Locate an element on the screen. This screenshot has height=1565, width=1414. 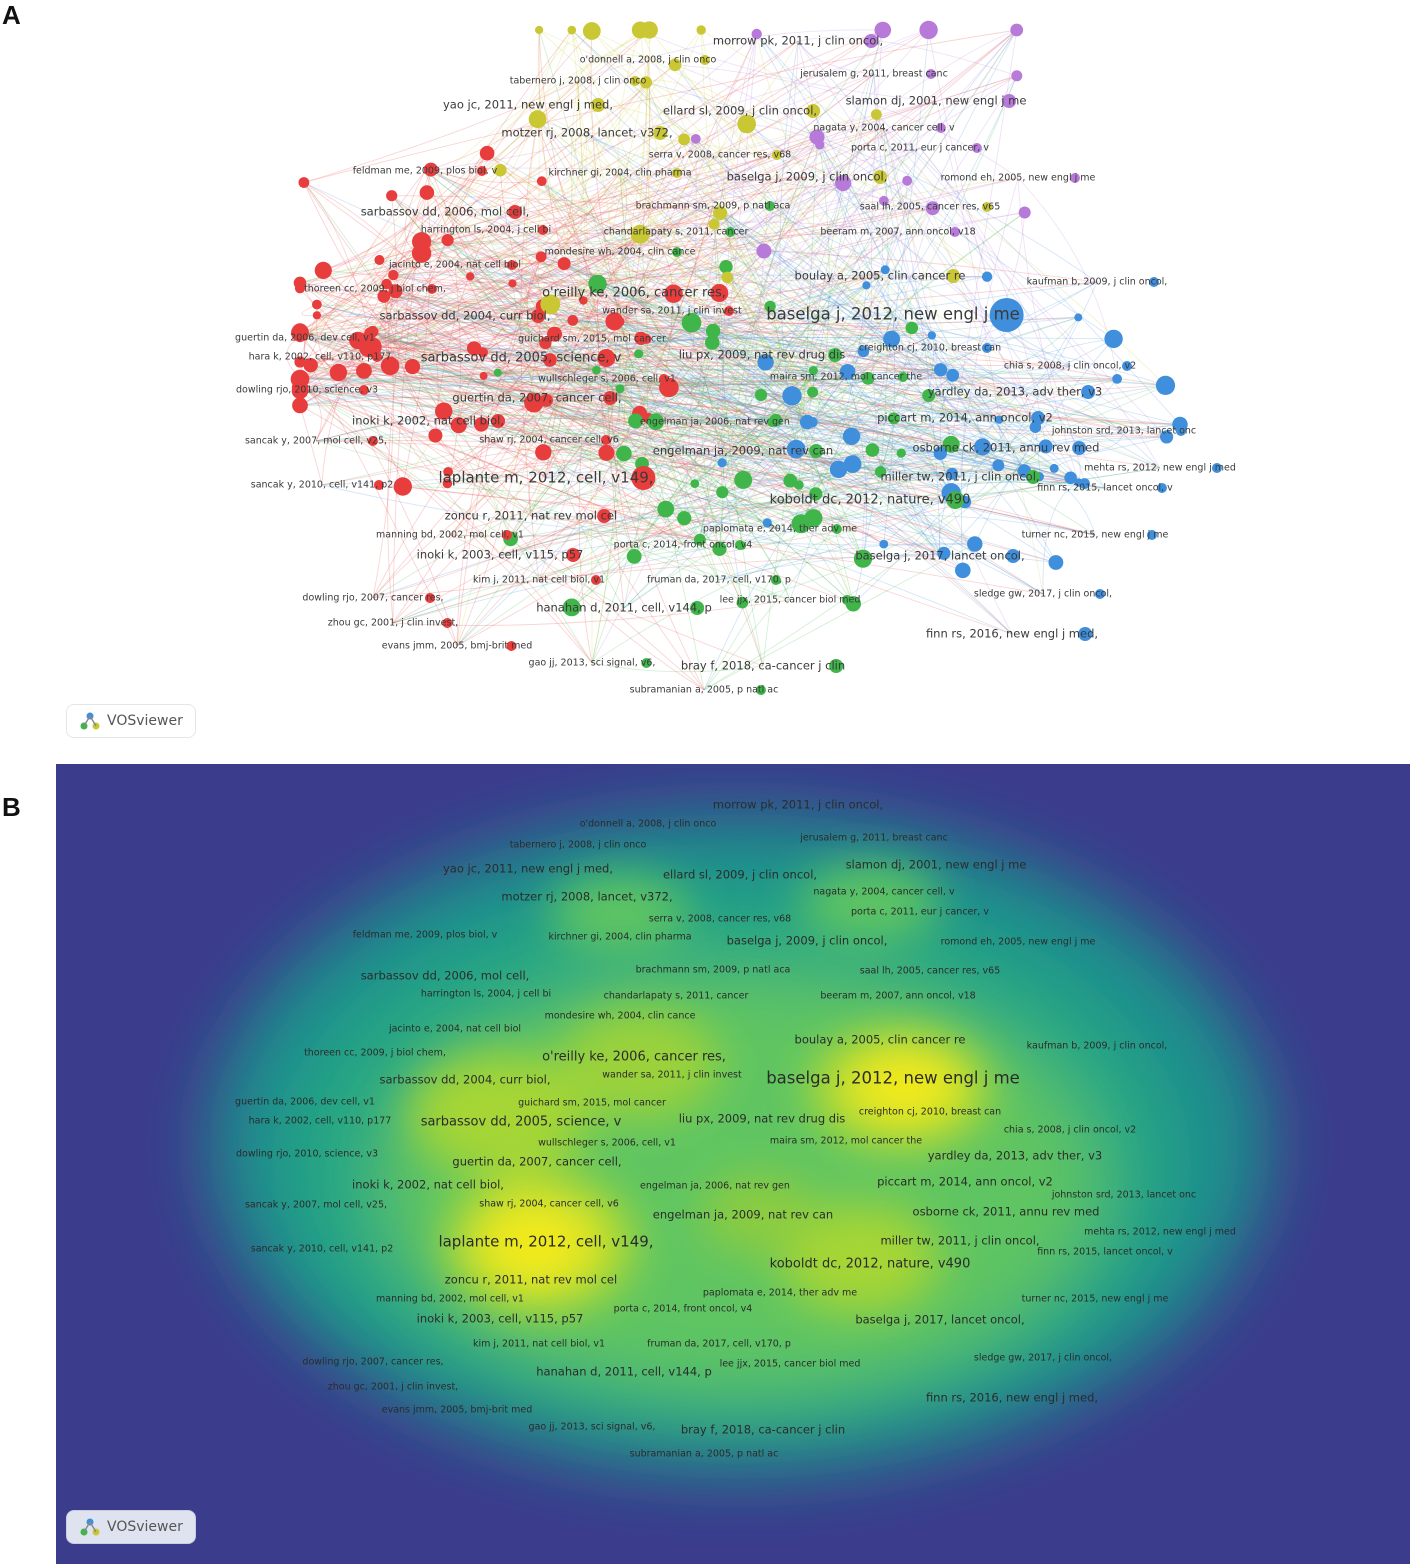
density-node-label: evans jmm, 2005, bmj-brit med is located at coordinates (457, 1410).